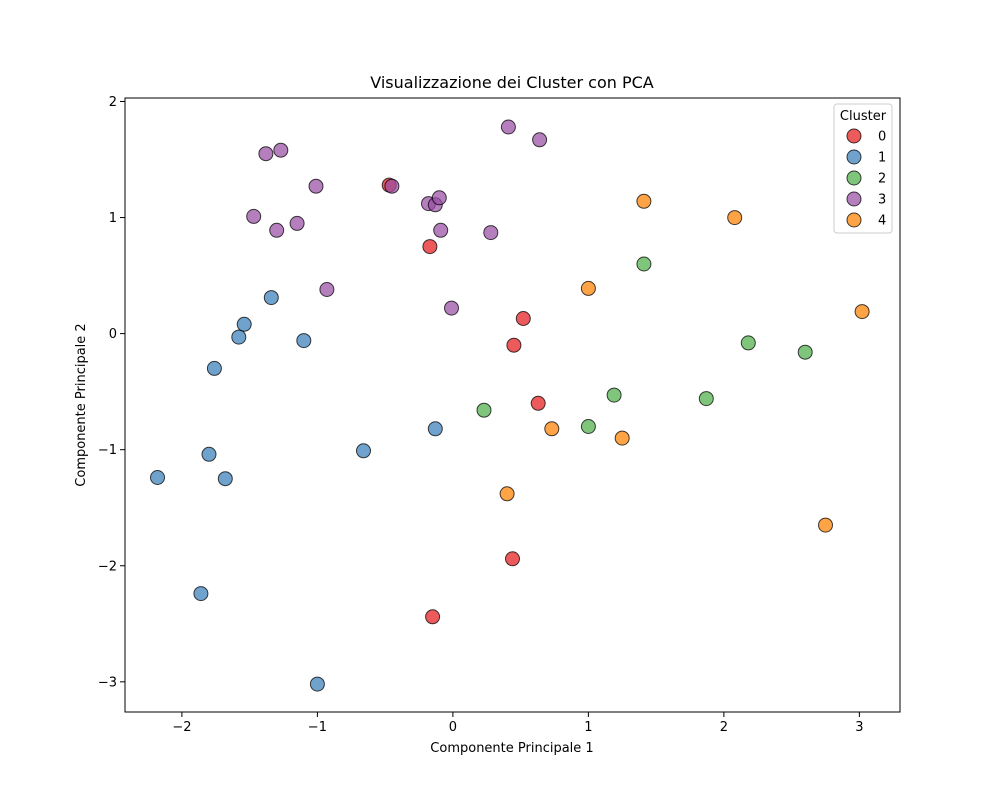 The height and width of the screenshot is (800, 1000). I want to click on y-tick-label: 2, so click(113, 102).